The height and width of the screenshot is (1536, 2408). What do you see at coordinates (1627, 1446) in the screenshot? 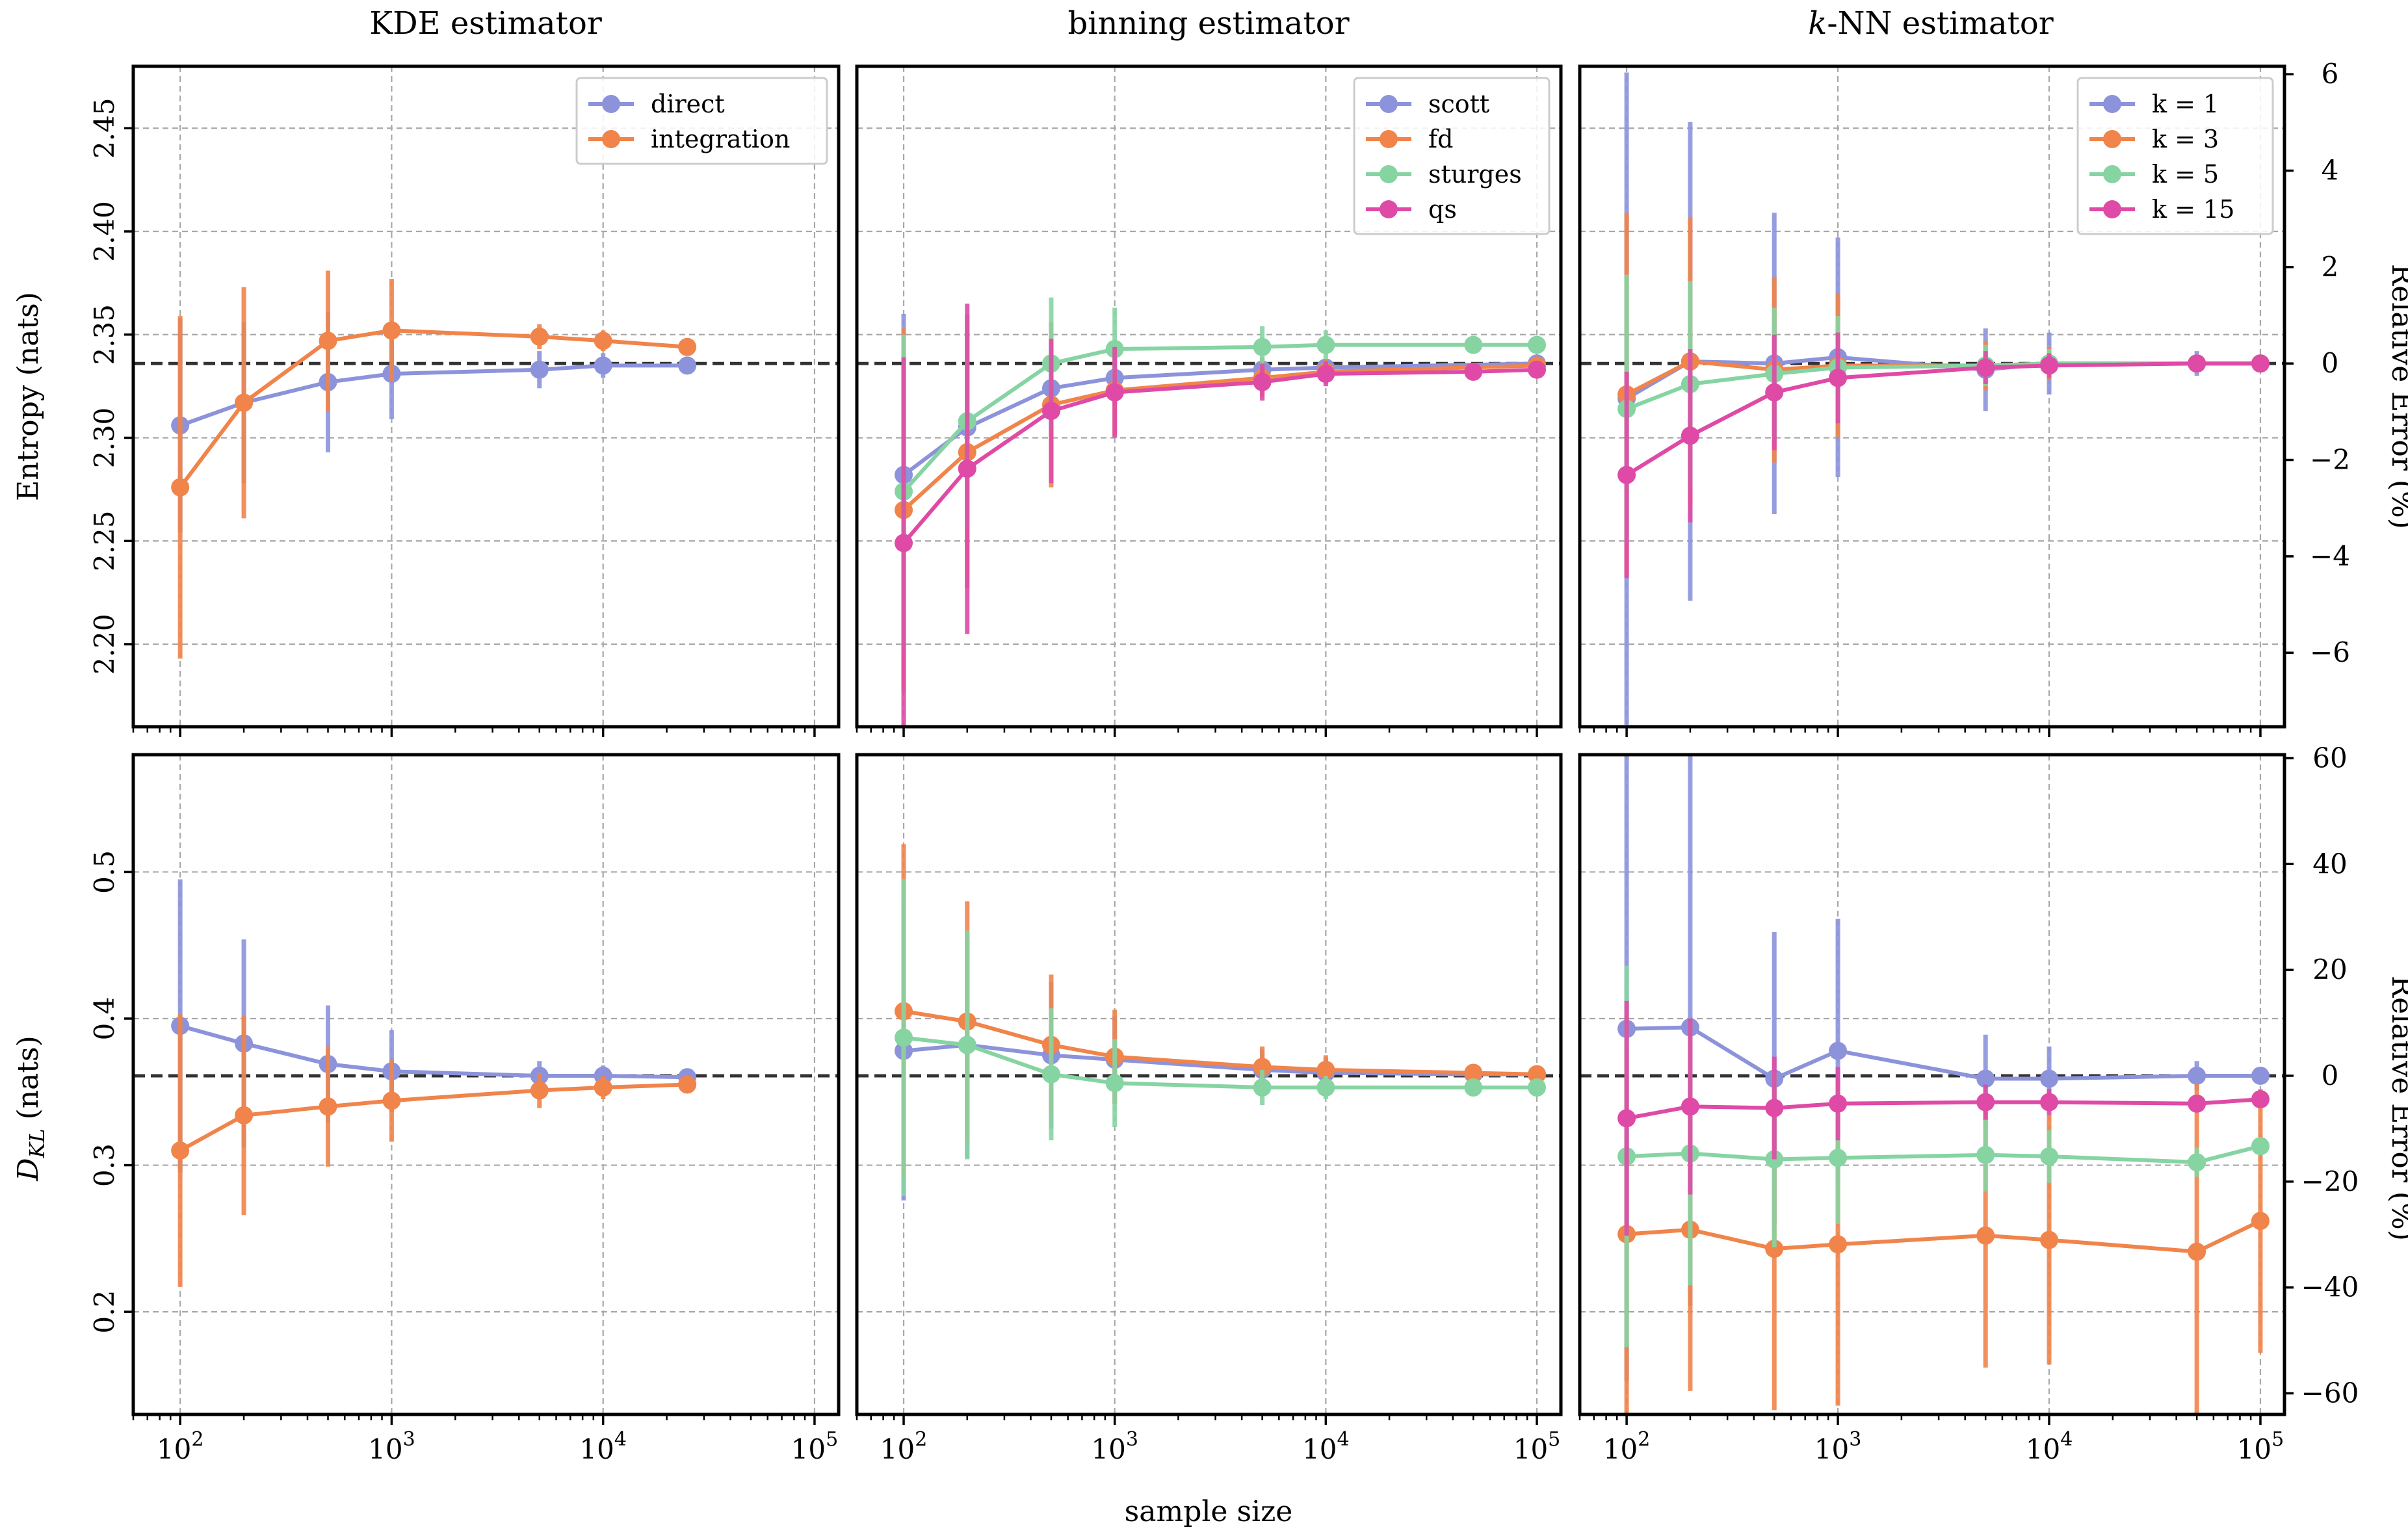
I see `x-tick-label: 10²` at bounding box center [1627, 1446].